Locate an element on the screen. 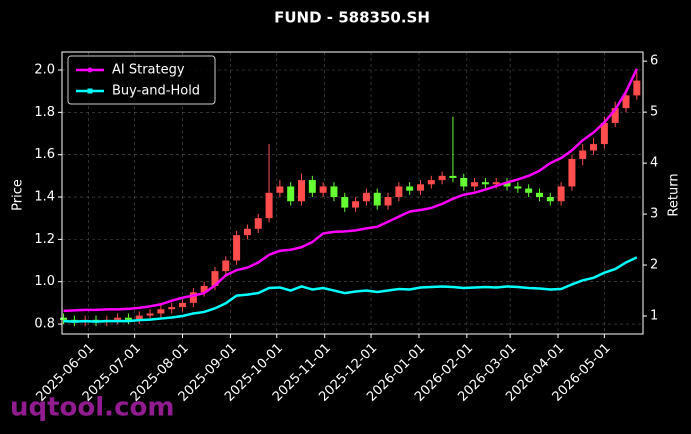 This screenshot has width=691, height=434. y-tick-label: 0.8 is located at coordinates (44, 324).